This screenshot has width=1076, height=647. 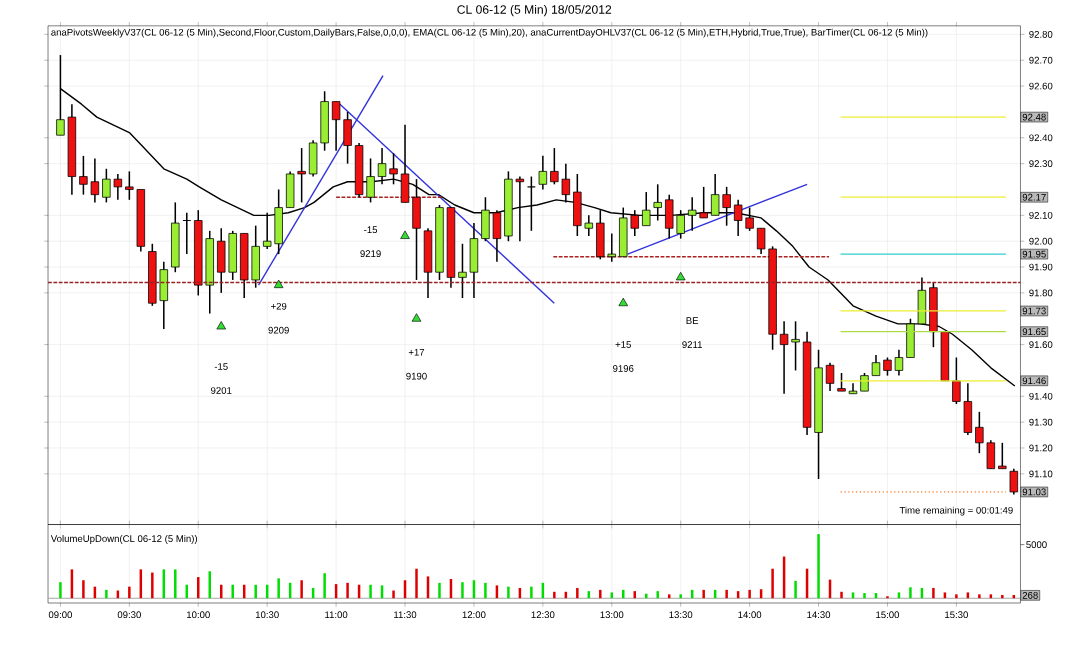 What do you see at coordinates (416, 352) in the screenshot?
I see `annotation: +17` at bounding box center [416, 352].